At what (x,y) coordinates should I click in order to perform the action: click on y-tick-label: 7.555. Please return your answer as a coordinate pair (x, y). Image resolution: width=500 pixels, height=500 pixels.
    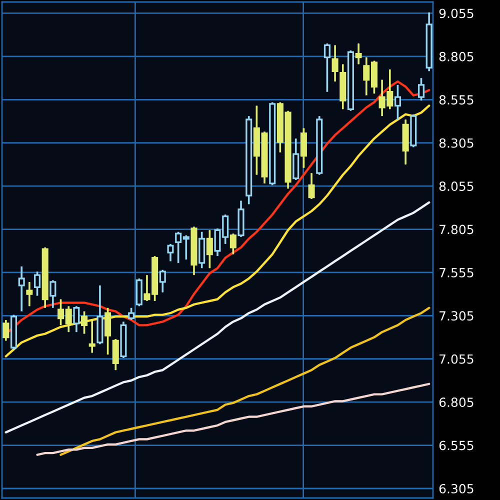
    Looking at the image, I should click on (457, 273).